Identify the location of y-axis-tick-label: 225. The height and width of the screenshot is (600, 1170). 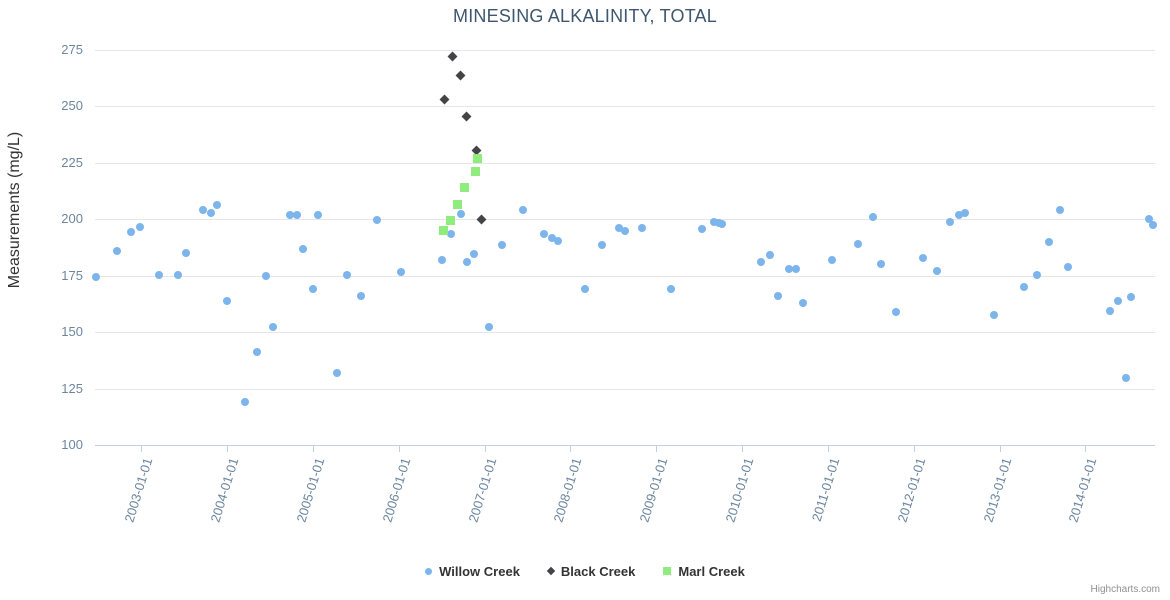
(72, 162).